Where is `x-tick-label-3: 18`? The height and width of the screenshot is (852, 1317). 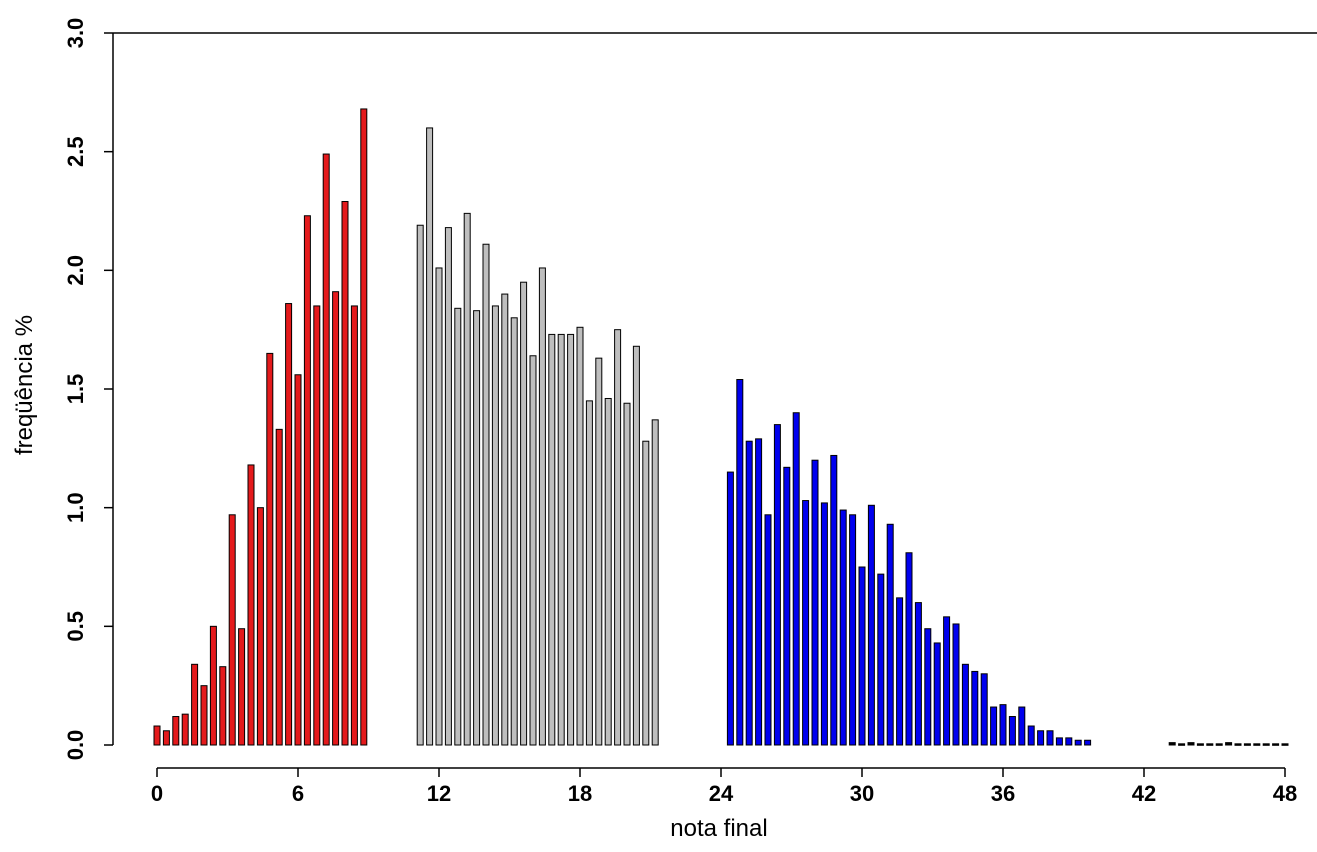
x-tick-label-3: 18 is located at coordinates (580, 793).